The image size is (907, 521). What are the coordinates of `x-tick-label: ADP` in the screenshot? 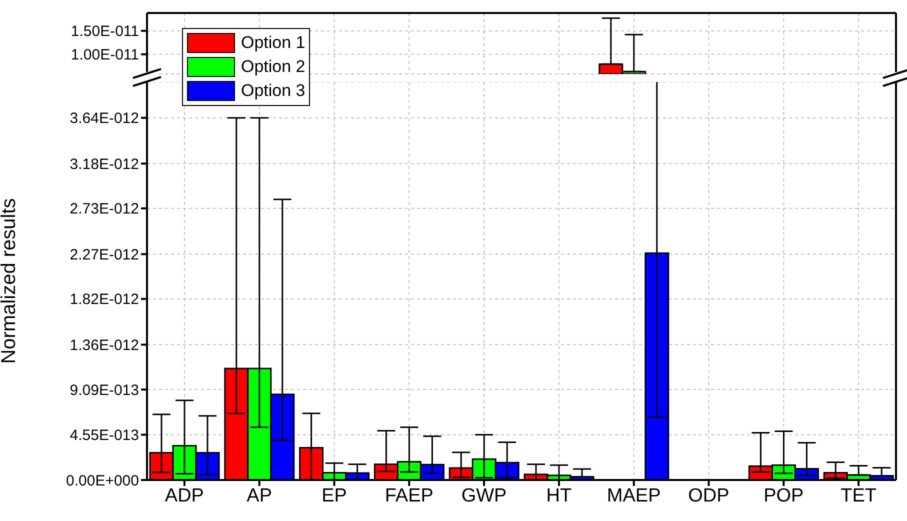 It's located at (184, 495).